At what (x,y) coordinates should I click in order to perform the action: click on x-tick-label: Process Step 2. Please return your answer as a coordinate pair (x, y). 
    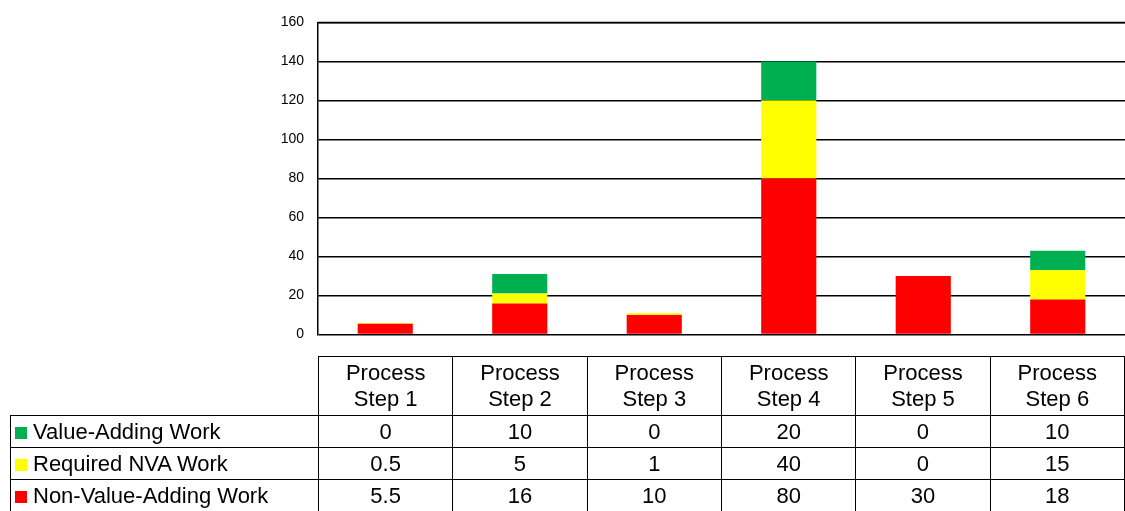
    Looking at the image, I should click on (520, 385).